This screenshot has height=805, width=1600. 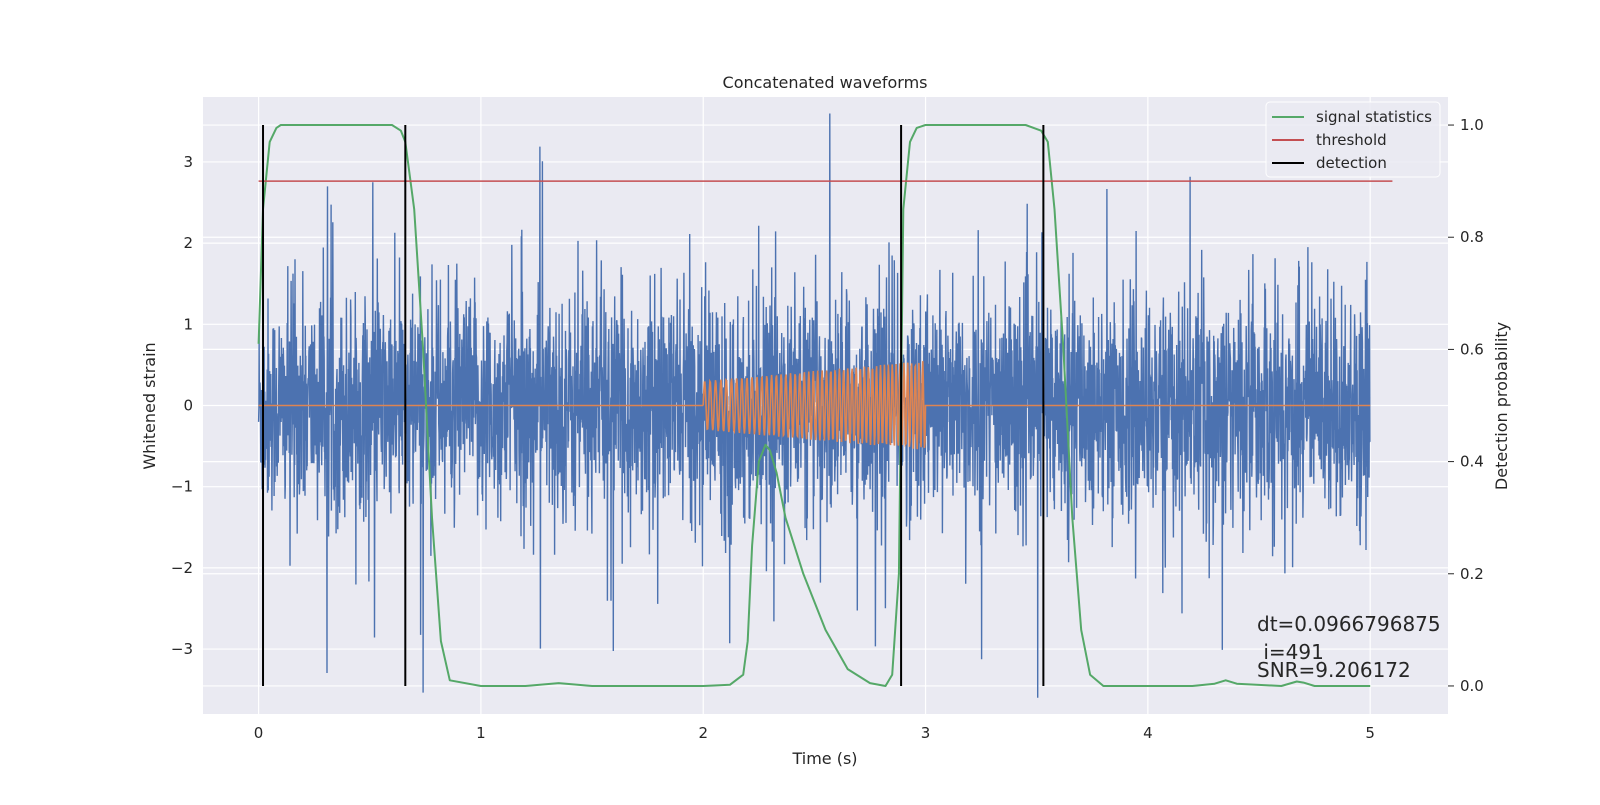 What do you see at coordinates (259, 733) in the screenshot?
I see `x-tick-label: 0` at bounding box center [259, 733].